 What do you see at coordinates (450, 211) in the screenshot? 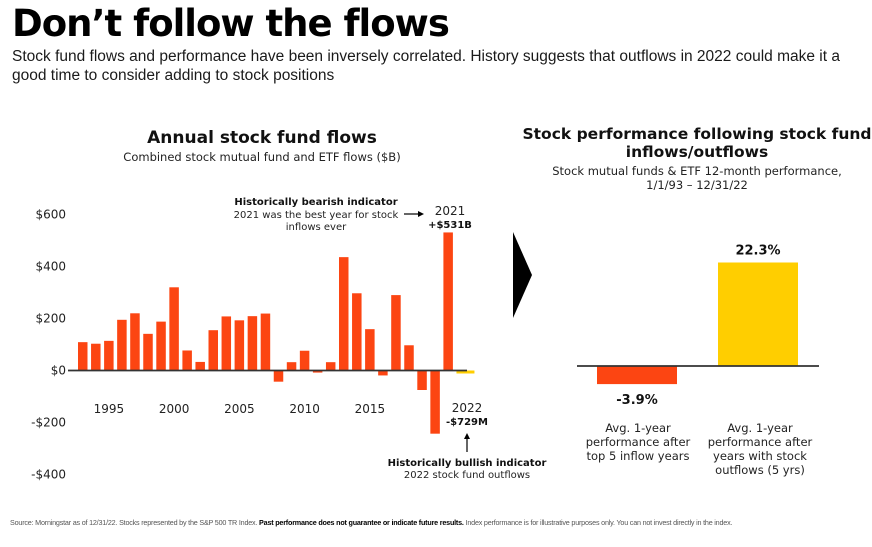
I see `label-2021: 2021` at bounding box center [450, 211].